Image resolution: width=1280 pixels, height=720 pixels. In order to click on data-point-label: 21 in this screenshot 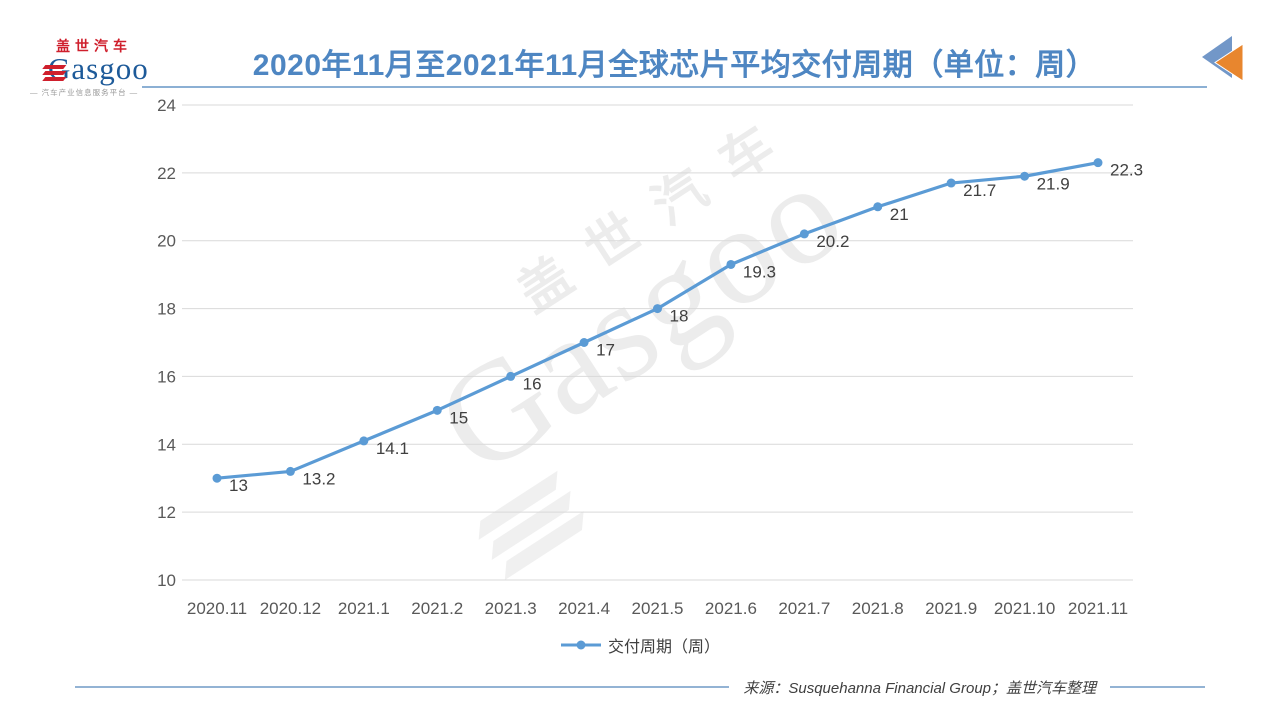, I will do `click(899, 214)`.